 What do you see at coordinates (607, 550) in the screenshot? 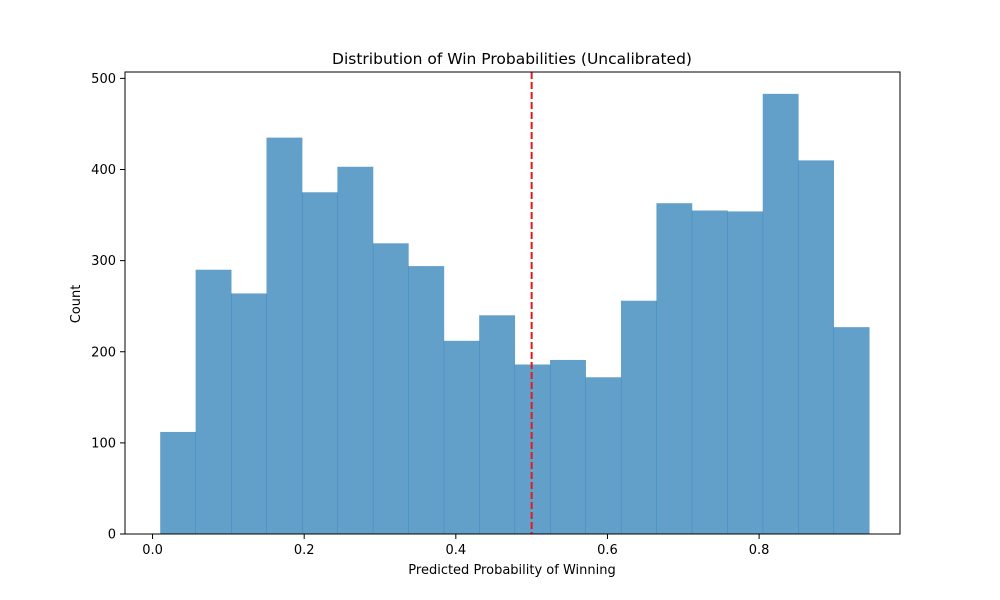
I see `x-tick-label-3: 0.6` at bounding box center [607, 550].